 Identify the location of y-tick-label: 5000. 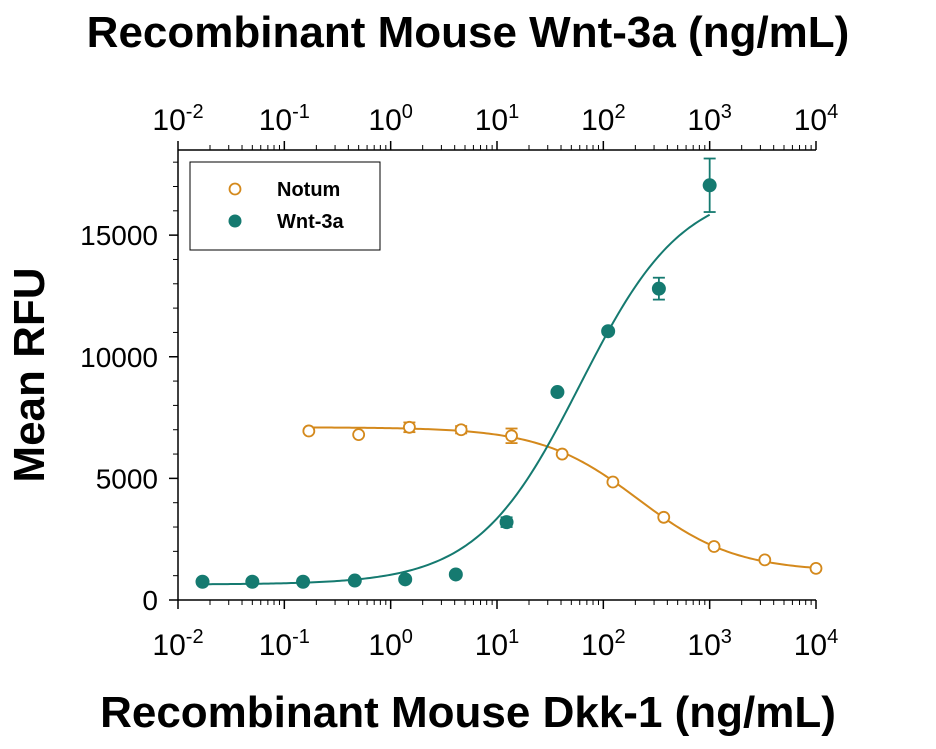
(127, 478).